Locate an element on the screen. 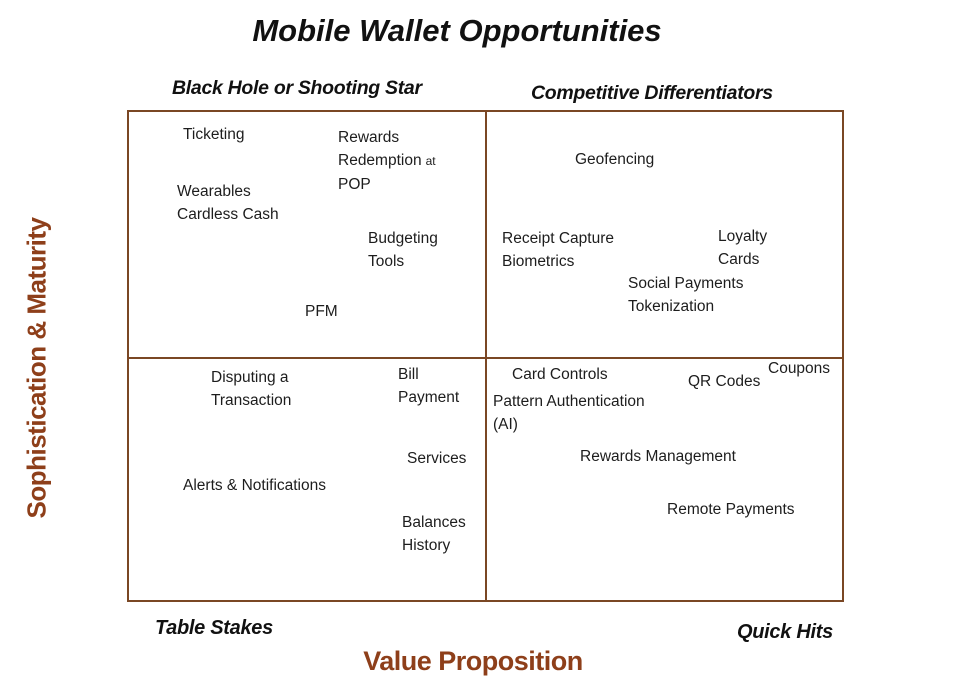  item-social-payments-tokenization: Social Payments Tokenization is located at coordinates (686, 295).